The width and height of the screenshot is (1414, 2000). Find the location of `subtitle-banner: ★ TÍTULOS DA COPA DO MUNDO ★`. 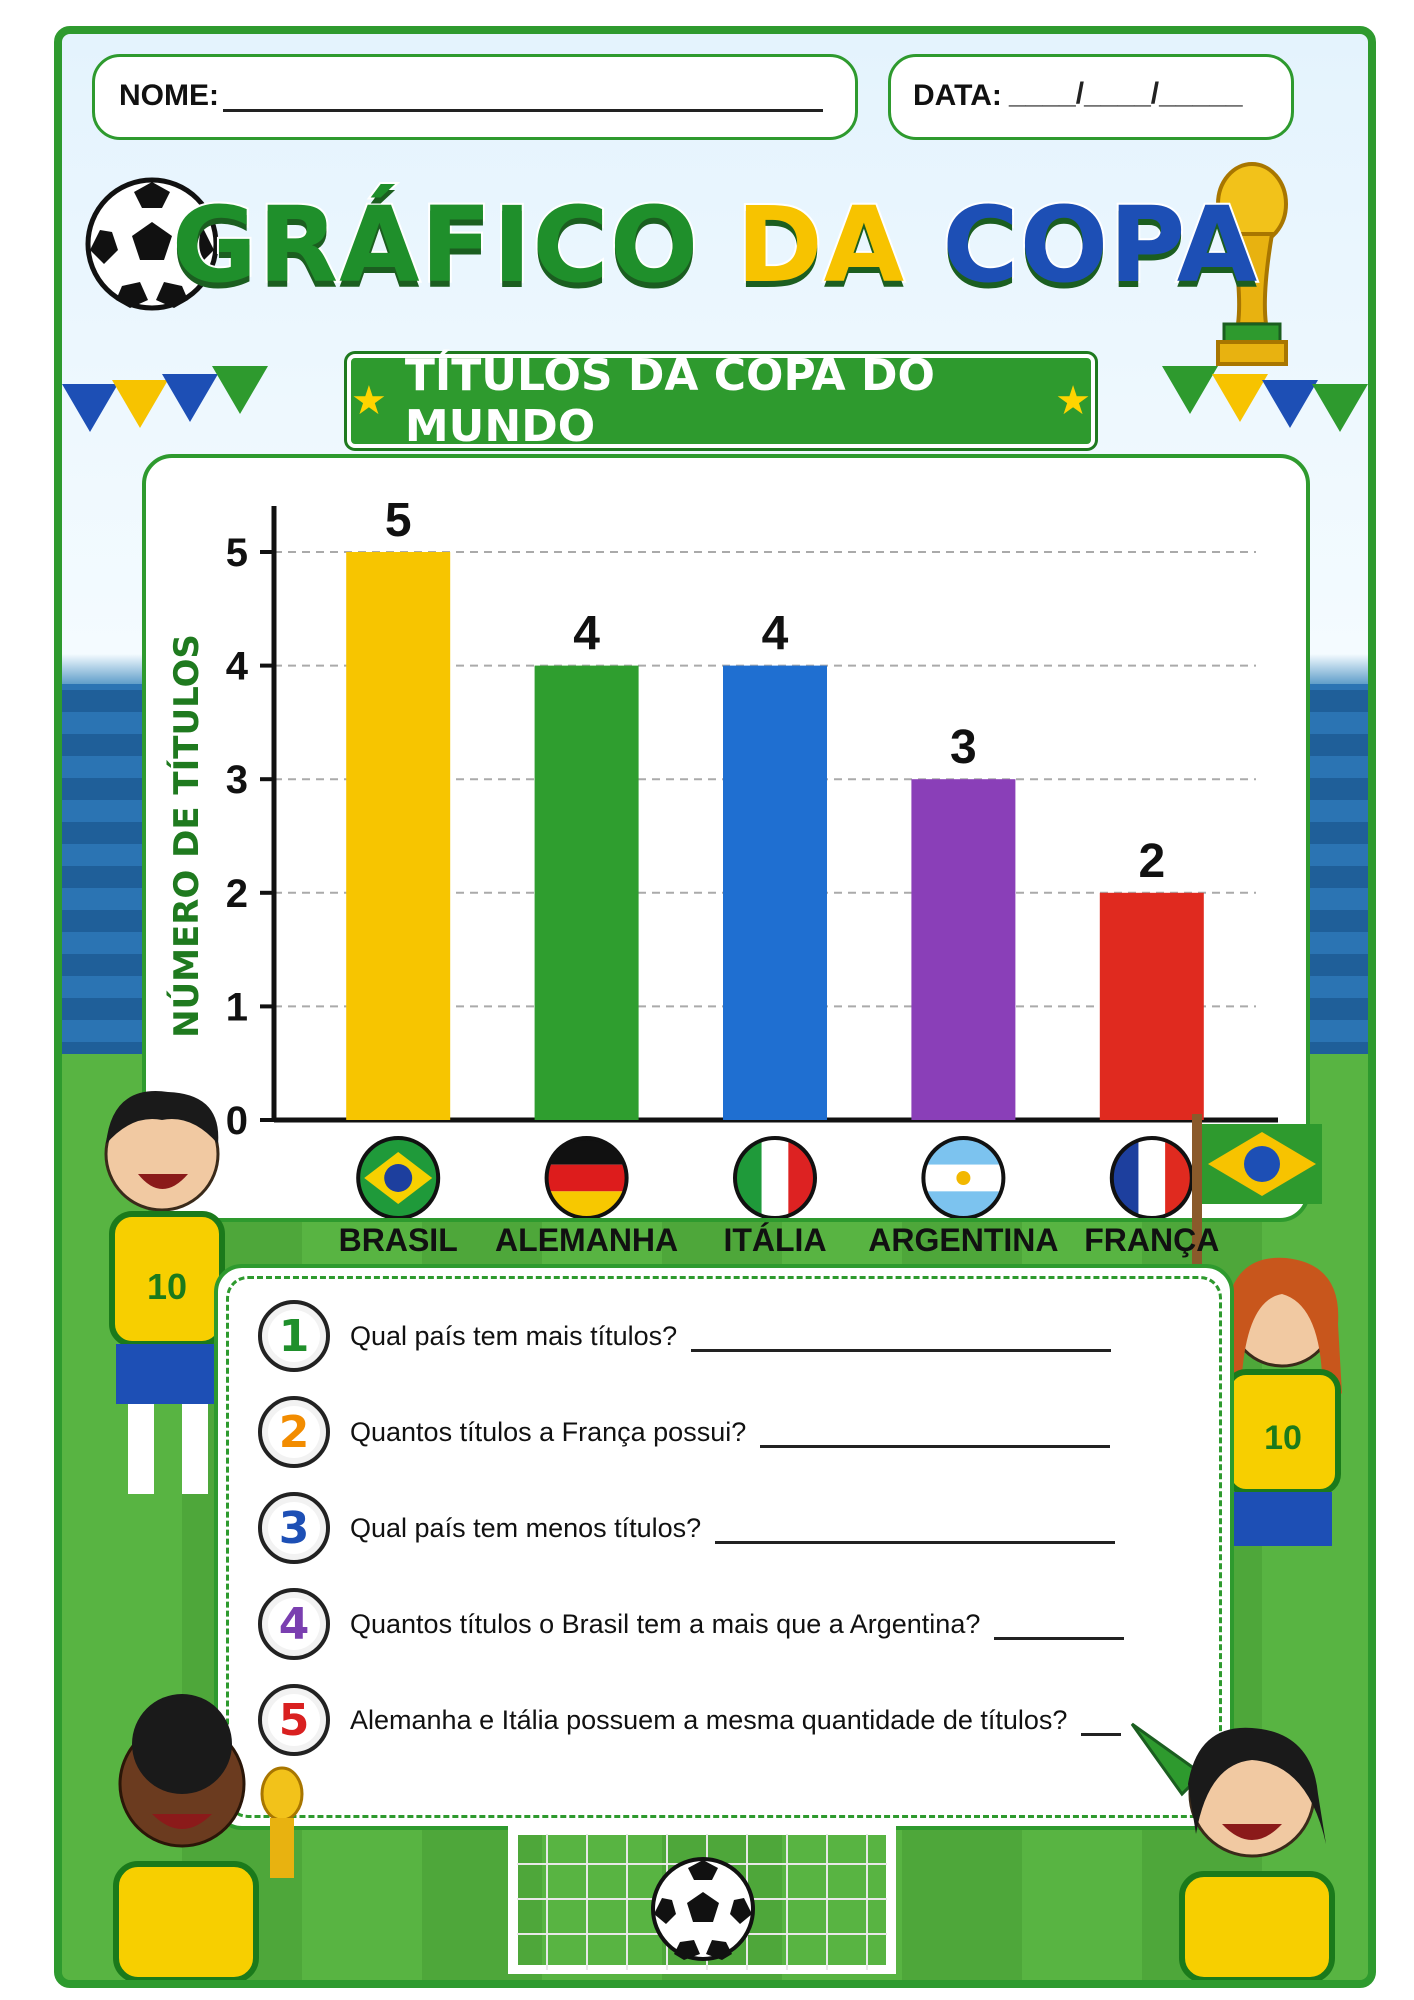

subtitle-banner: ★ TÍTULOS DA COPA DO MUNDO ★ is located at coordinates (721, 401).